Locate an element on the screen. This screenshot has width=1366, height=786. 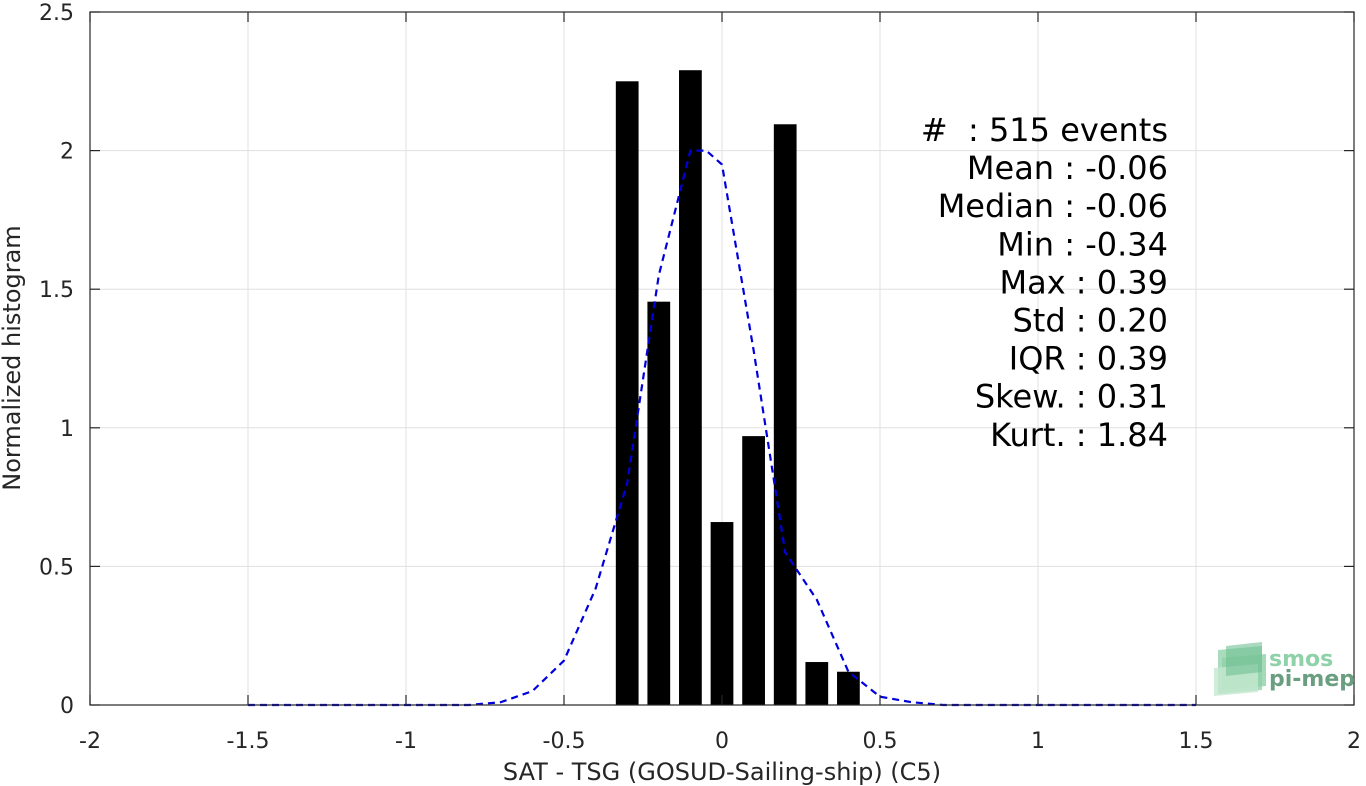
y-tick-labels: 0 0.5 1 1.5 2 2.5 is located at coordinates (56, 360).